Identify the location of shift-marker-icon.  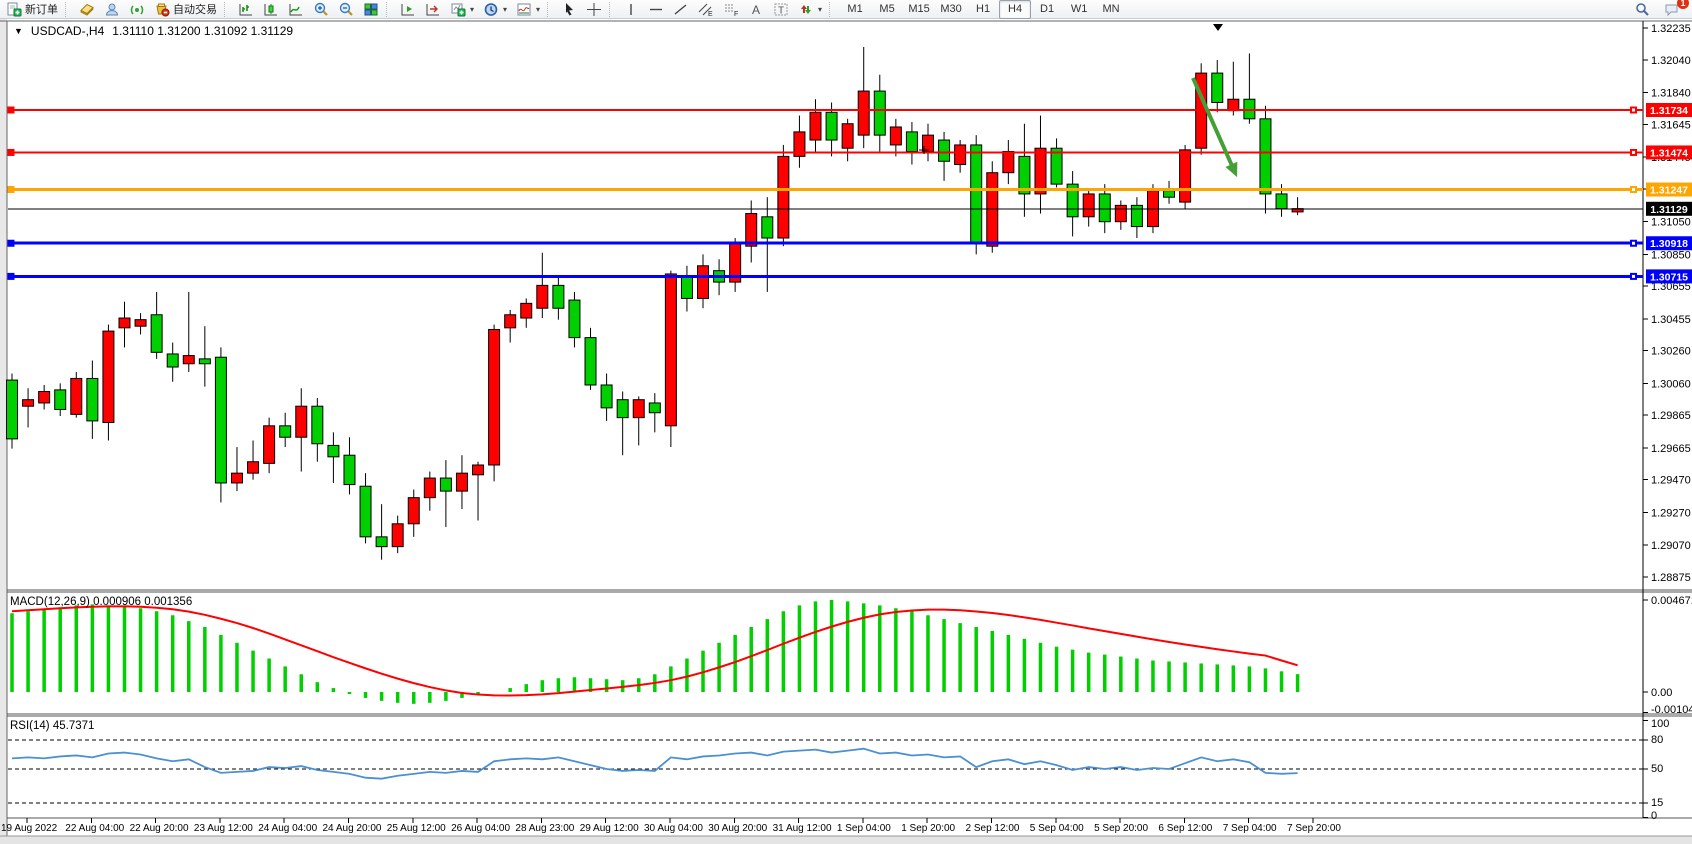
(1218, 27).